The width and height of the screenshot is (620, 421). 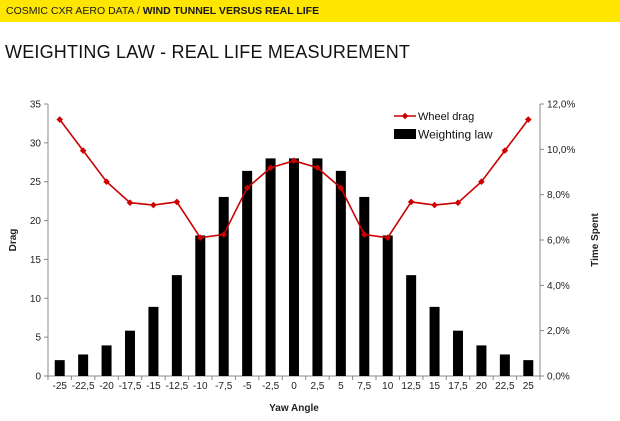 I want to click on x-tick-label: 10, so click(x=388, y=386).